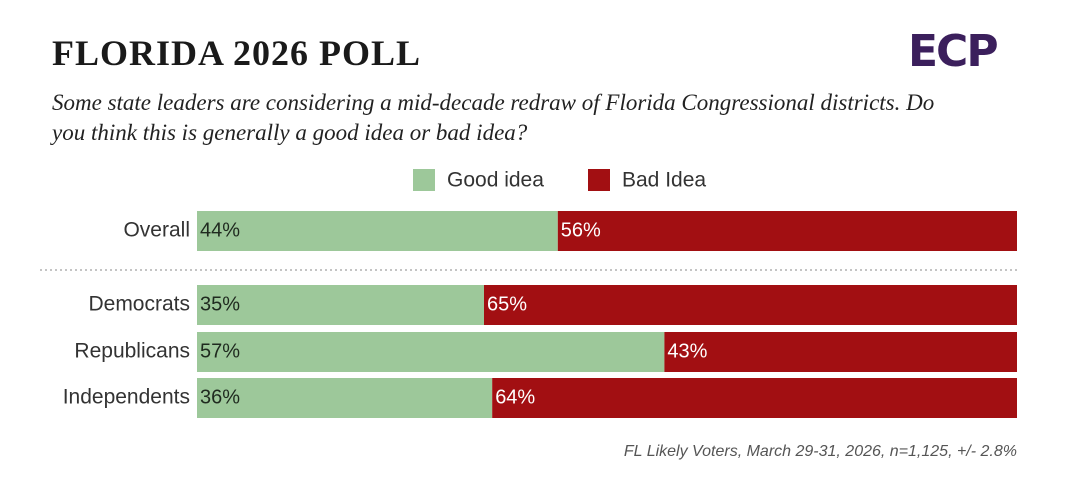  Describe the element at coordinates (139, 304) in the screenshot. I see `category-label: Democrats` at that location.